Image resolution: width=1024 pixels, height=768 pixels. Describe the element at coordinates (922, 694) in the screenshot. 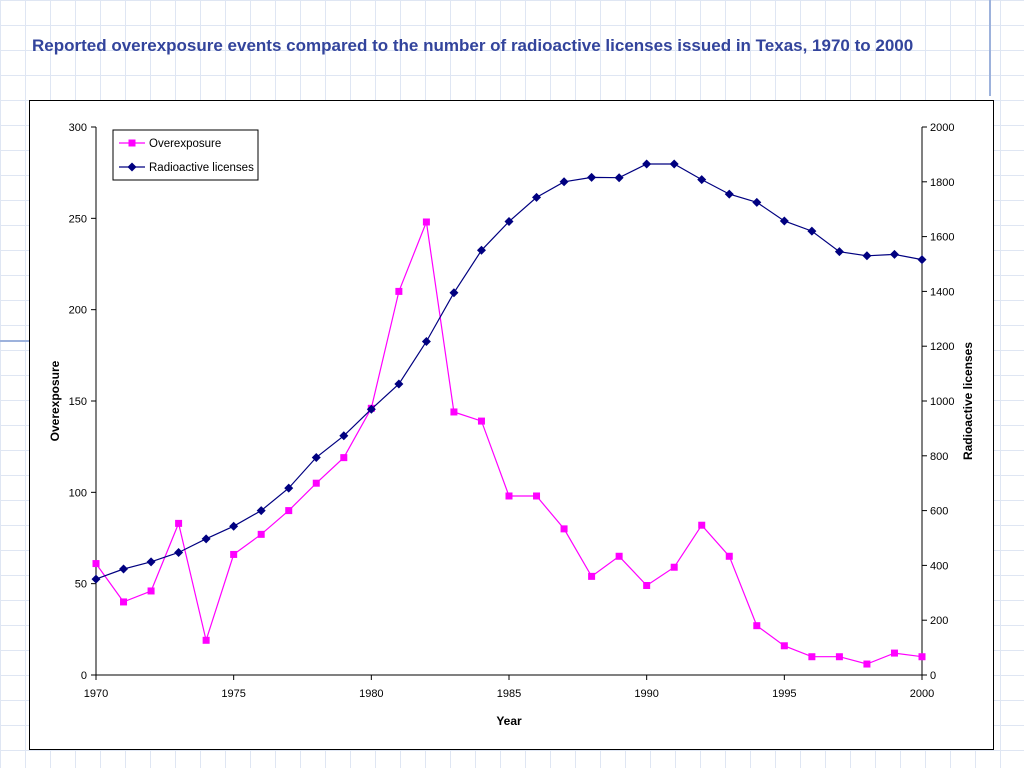

I see `x-tick-label: 2000` at that location.